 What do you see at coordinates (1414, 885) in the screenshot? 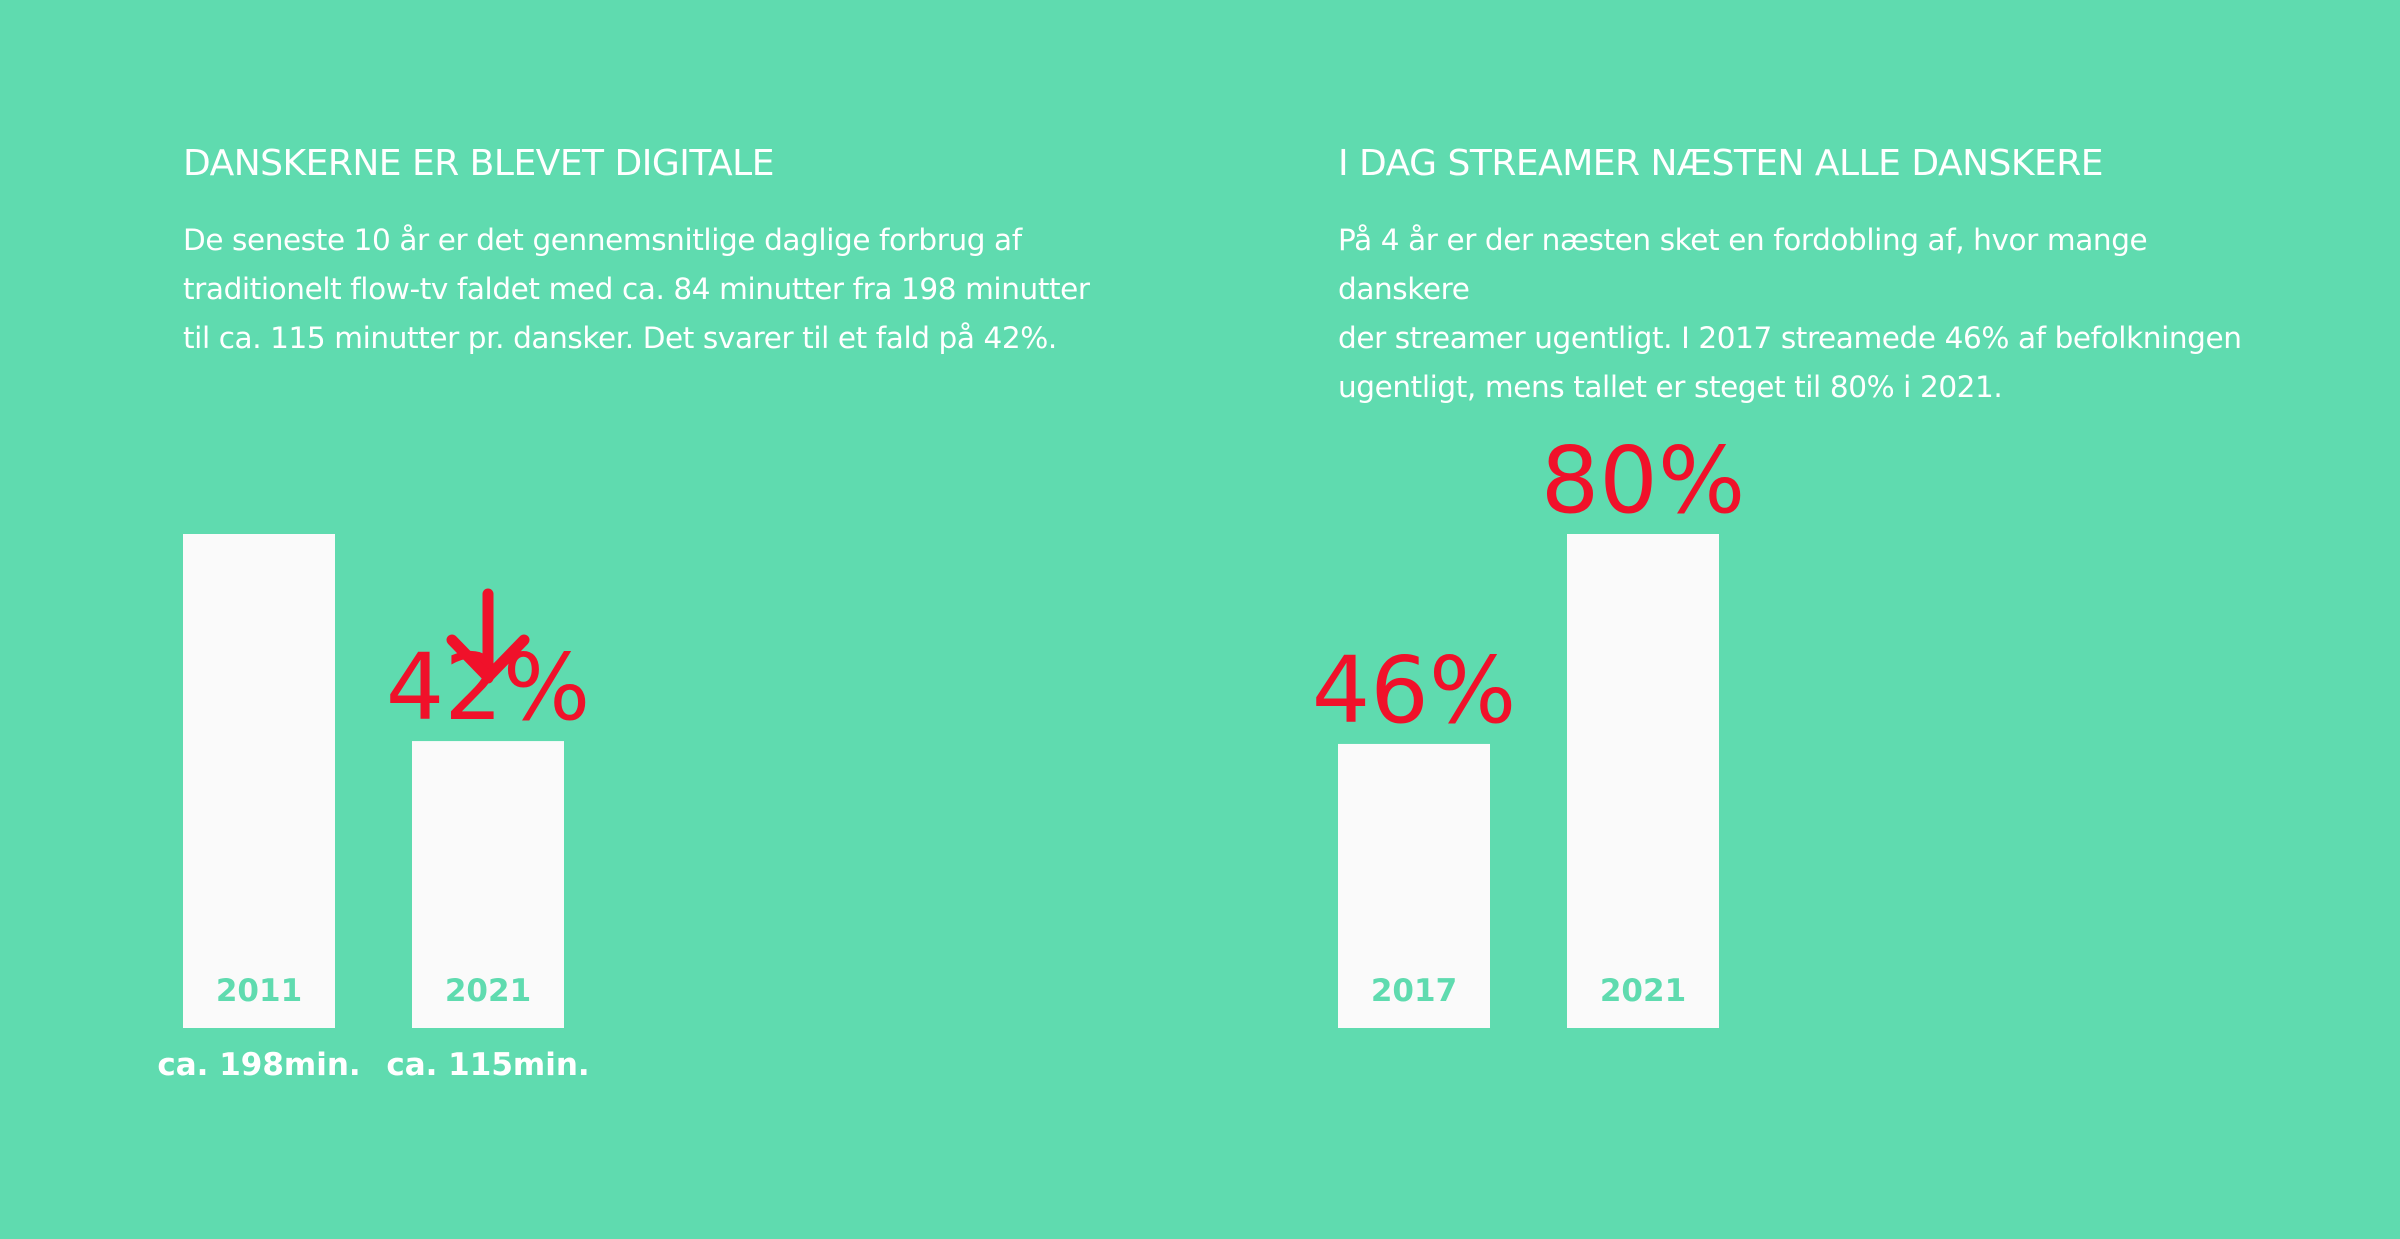
I see `bar-2017` at bounding box center [1414, 885].